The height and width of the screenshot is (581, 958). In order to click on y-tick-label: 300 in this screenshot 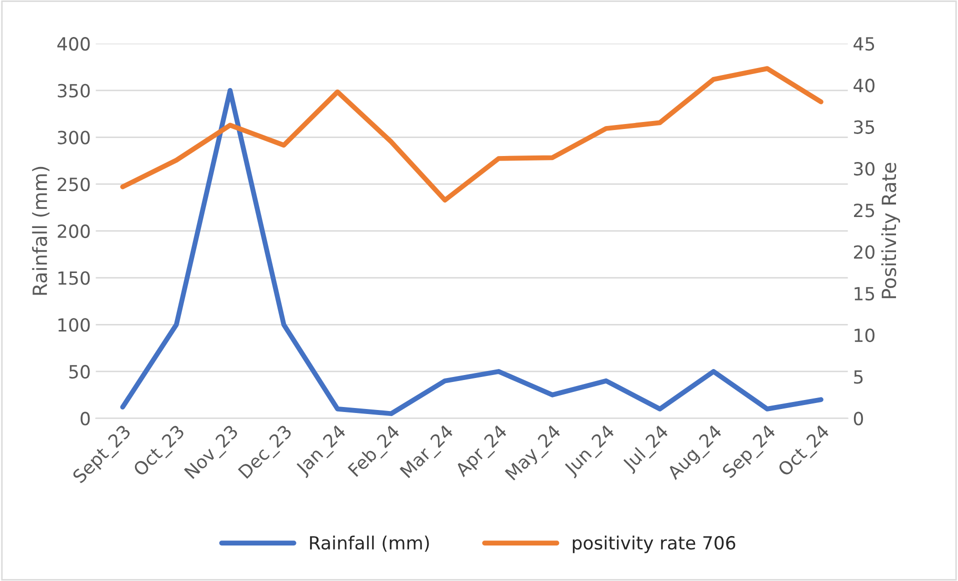, I will do `click(74, 137)`.